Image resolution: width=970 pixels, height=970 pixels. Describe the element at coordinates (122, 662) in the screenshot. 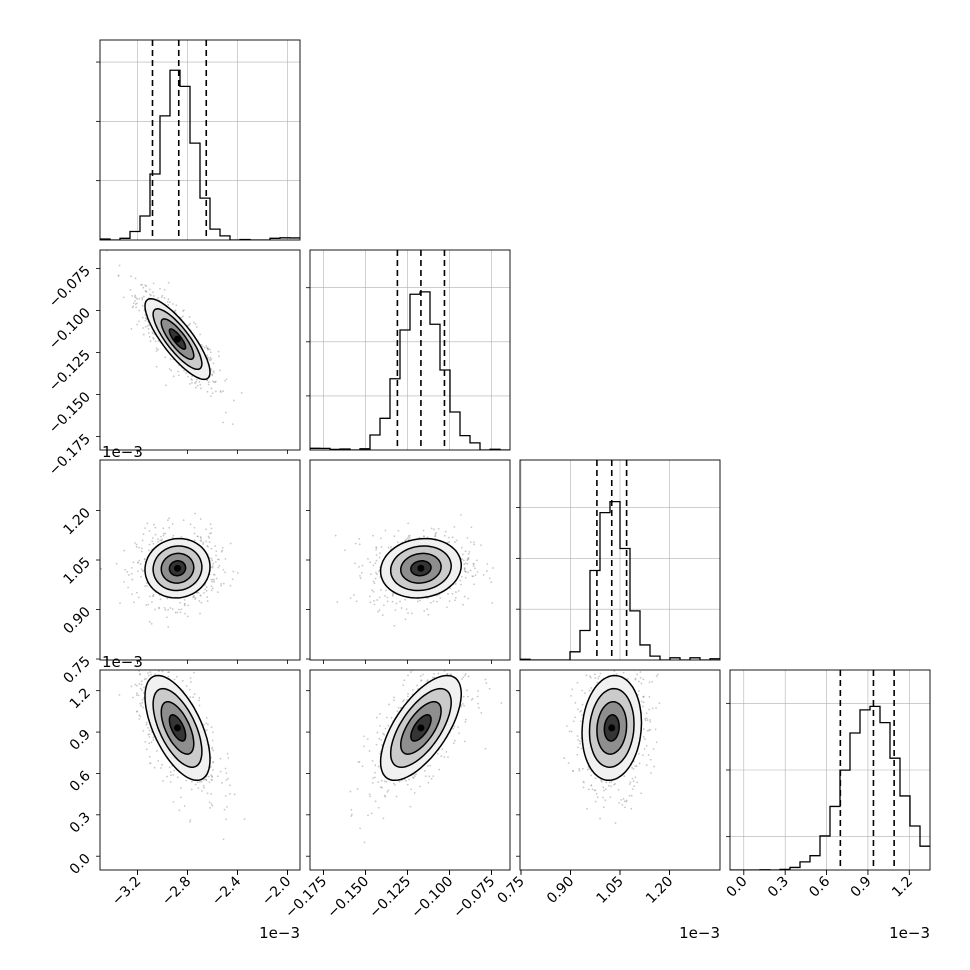

I see `y-offset-label: 1e−3` at that location.